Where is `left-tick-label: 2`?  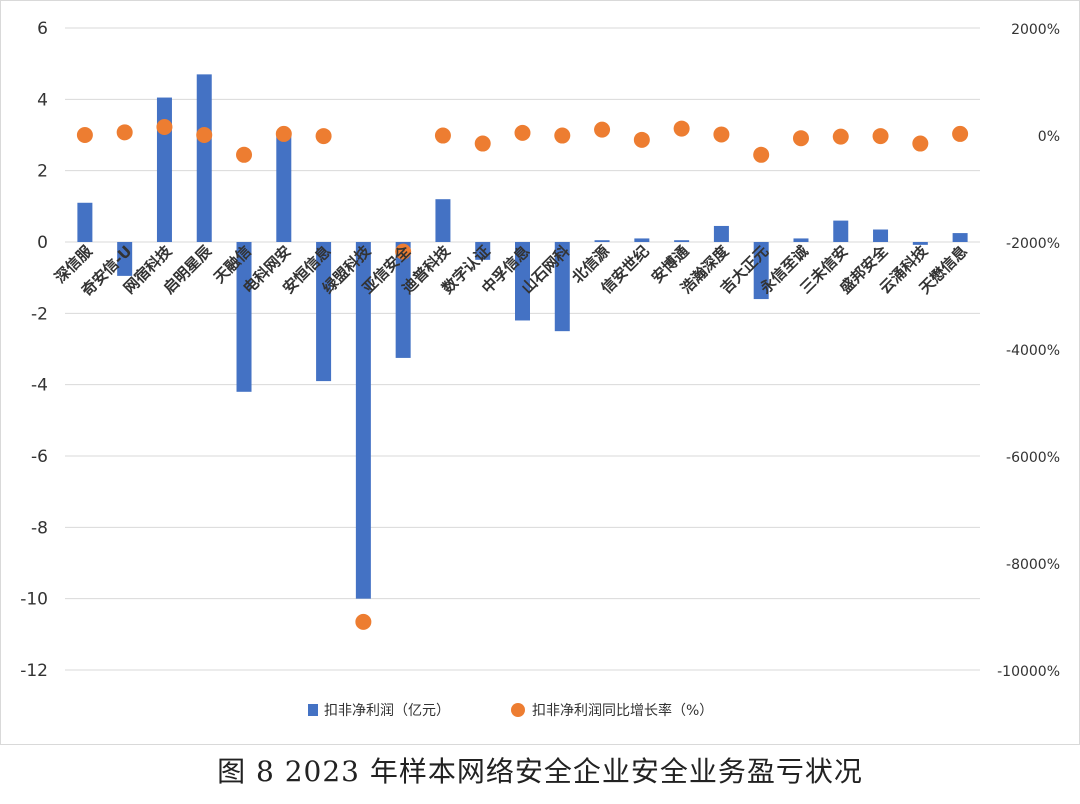
left-tick-label: 2 is located at coordinates (42, 172).